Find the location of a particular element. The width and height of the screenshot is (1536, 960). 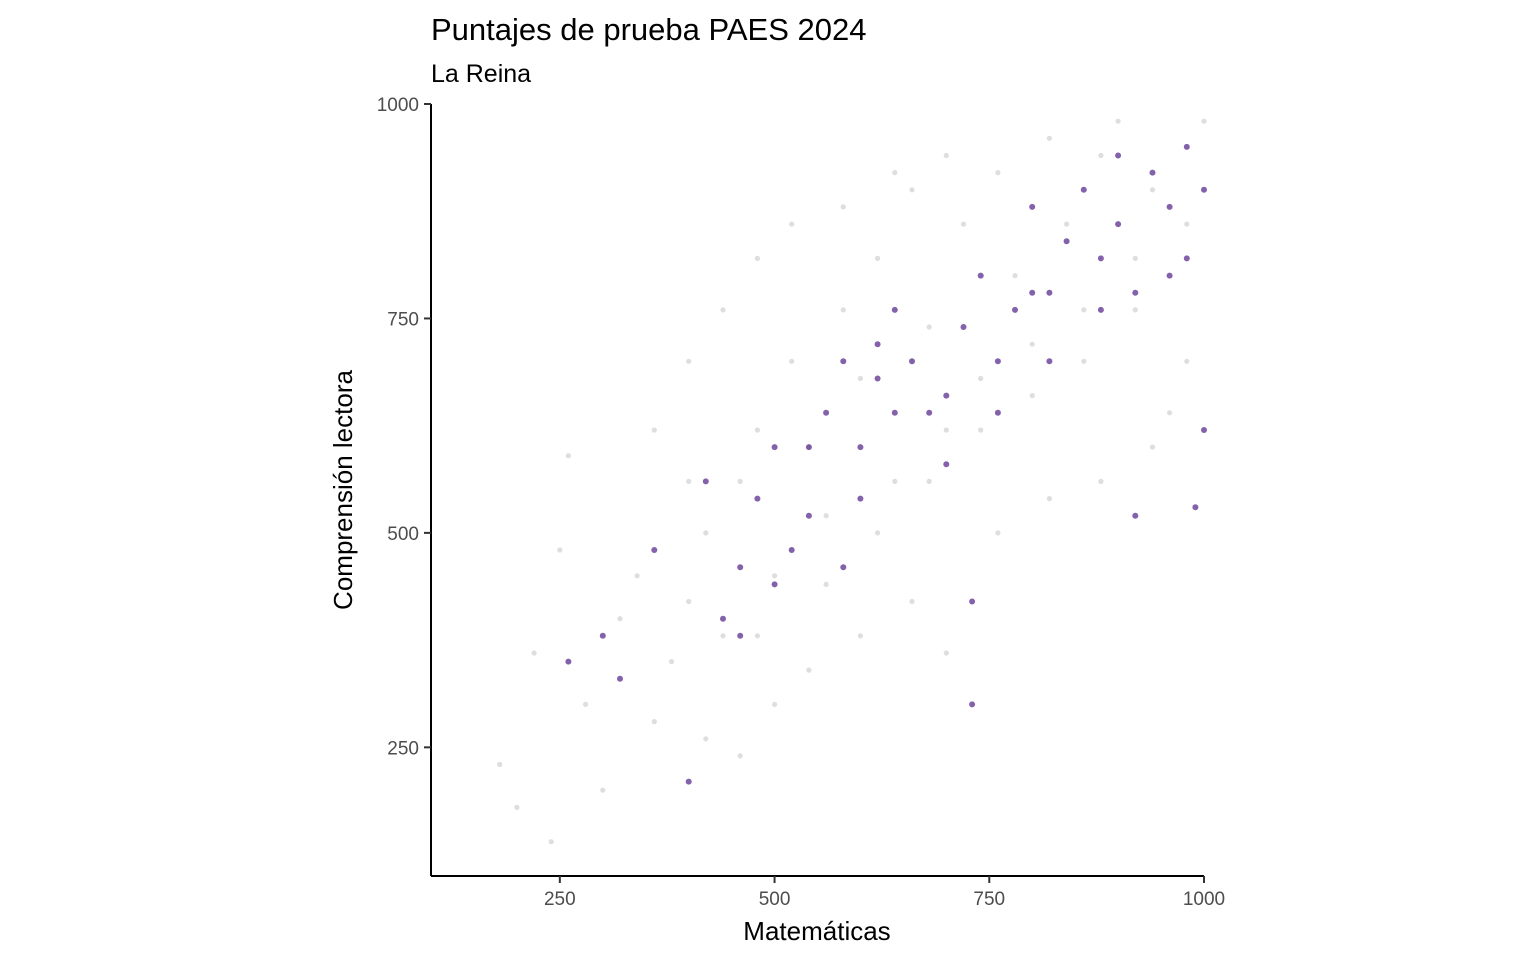

x-ticks: 250 500 750 1000 is located at coordinates (884, 893).